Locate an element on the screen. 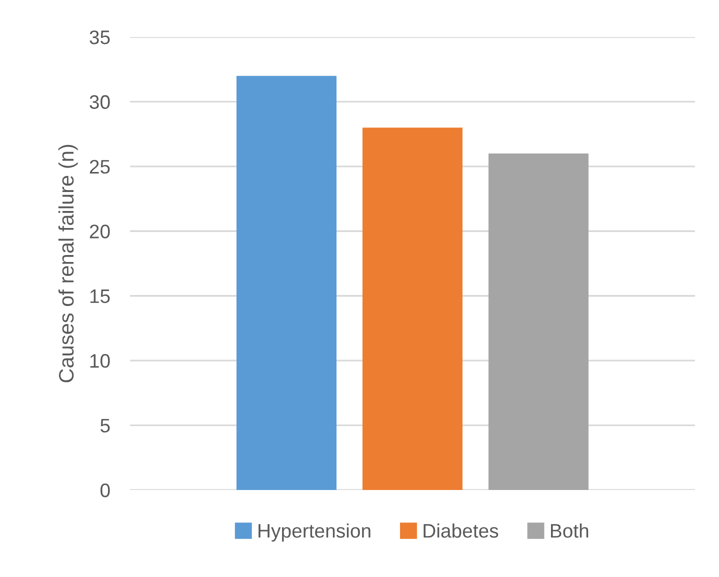 This screenshot has width=719, height=577. y-axis-title: Causes of renal failure (n) is located at coordinates (68, 263).